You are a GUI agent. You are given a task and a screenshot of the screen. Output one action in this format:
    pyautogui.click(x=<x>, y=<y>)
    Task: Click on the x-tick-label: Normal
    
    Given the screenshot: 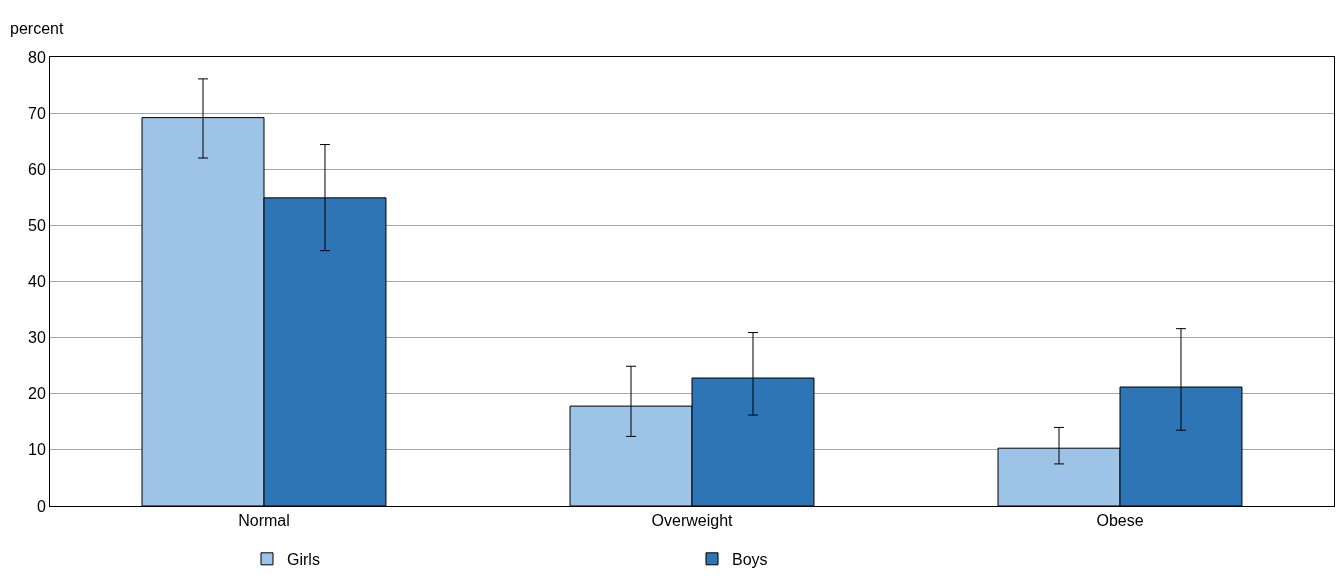 What is the action you would take?
    pyautogui.click(x=264, y=521)
    